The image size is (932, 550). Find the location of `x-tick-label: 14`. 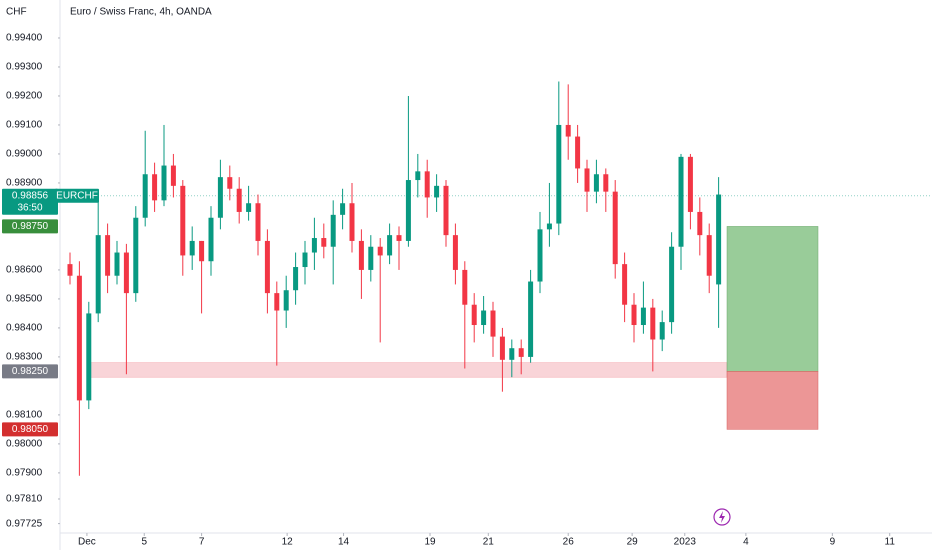

x-tick-label: 14 is located at coordinates (344, 542).